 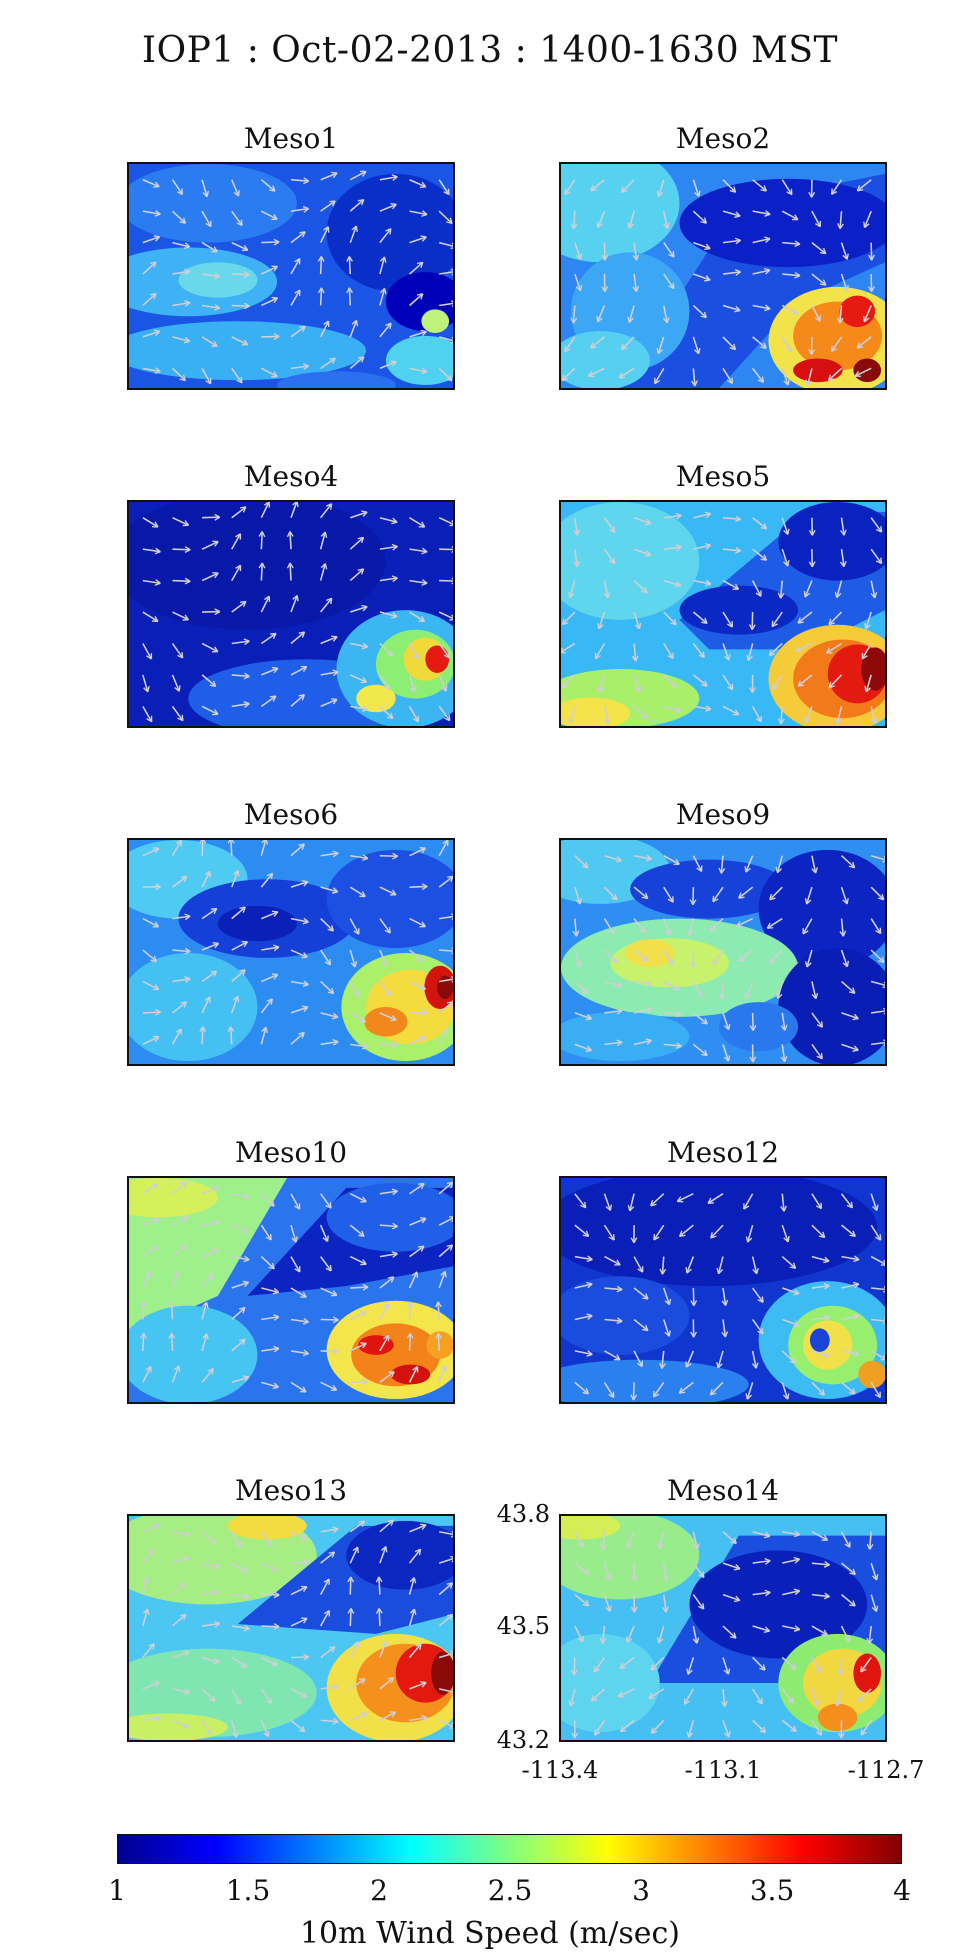 What do you see at coordinates (509, 1849) in the screenshot?
I see `colorbar-gradient` at bounding box center [509, 1849].